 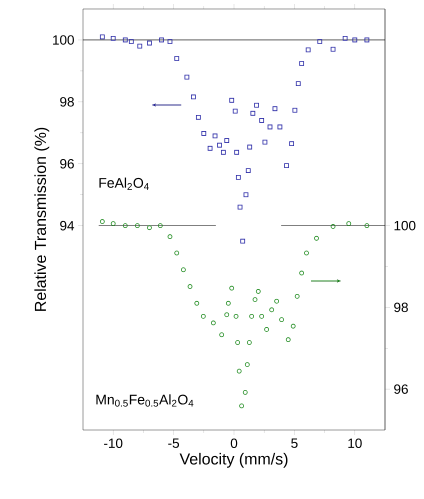 What do you see at coordinates (174, 443) in the screenshot?
I see `x-tick-label: -5` at bounding box center [174, 443].